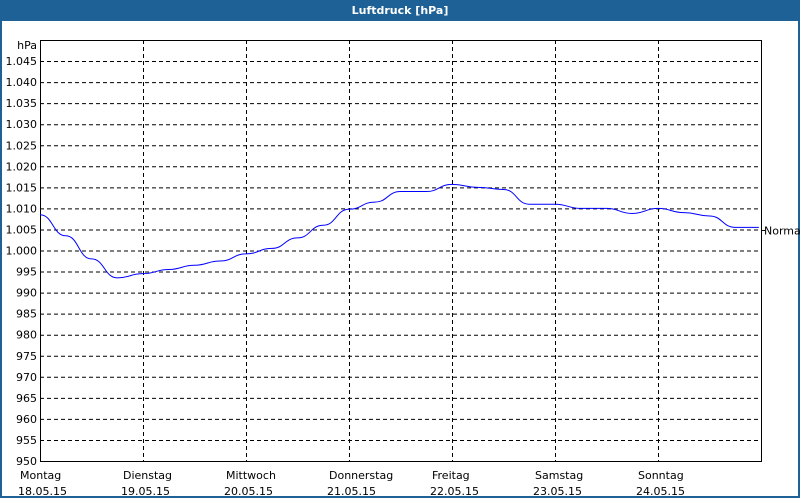 Image resolution: width=800 pixels, height=500 pixels. Describe the element at coordinates (27, 45) in the screenshot. I see `y-axis-unit: hPa` at that location.